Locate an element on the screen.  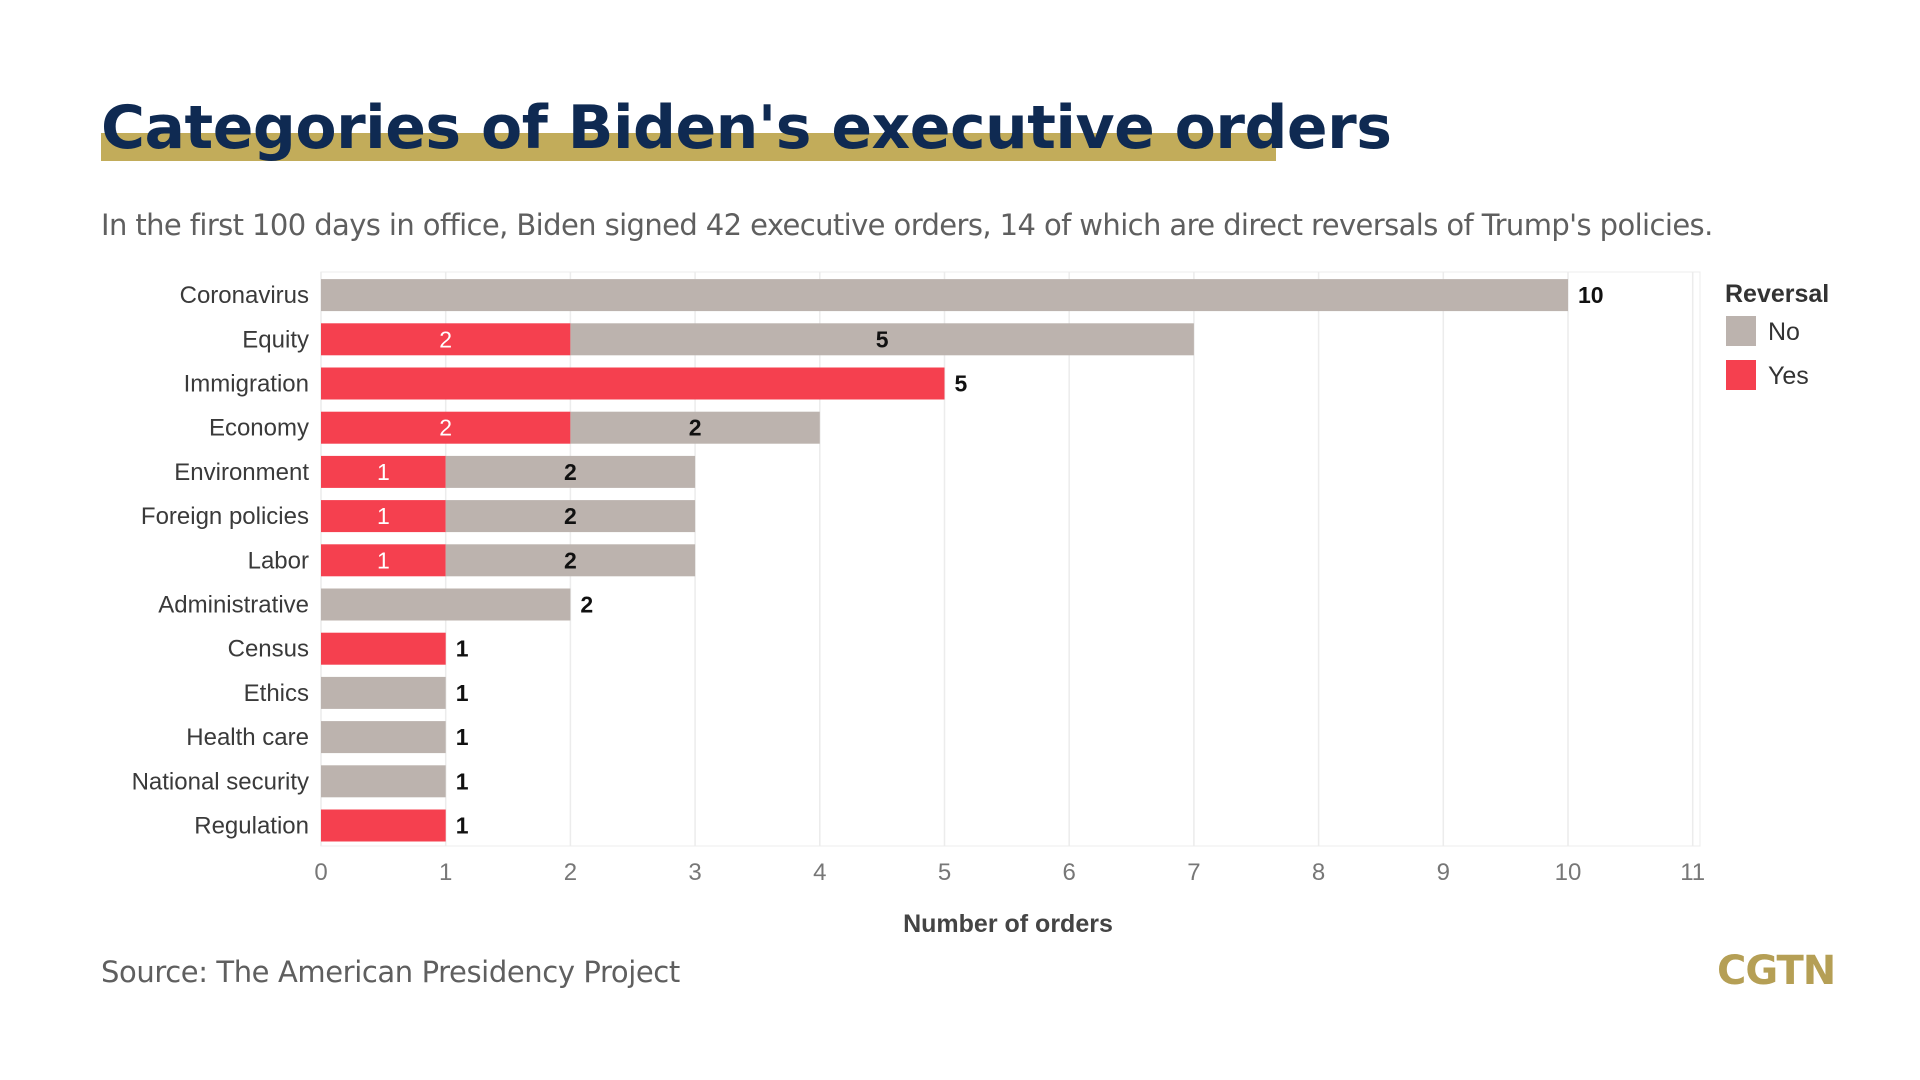
legend-swatch-yes is located at coordinates (1741, 375).